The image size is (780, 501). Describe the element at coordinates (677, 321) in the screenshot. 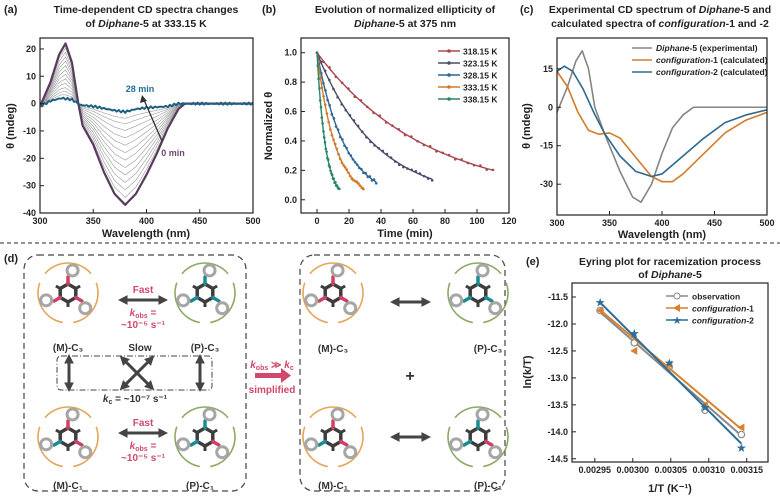

I see `legend-marker: ★` at that location.